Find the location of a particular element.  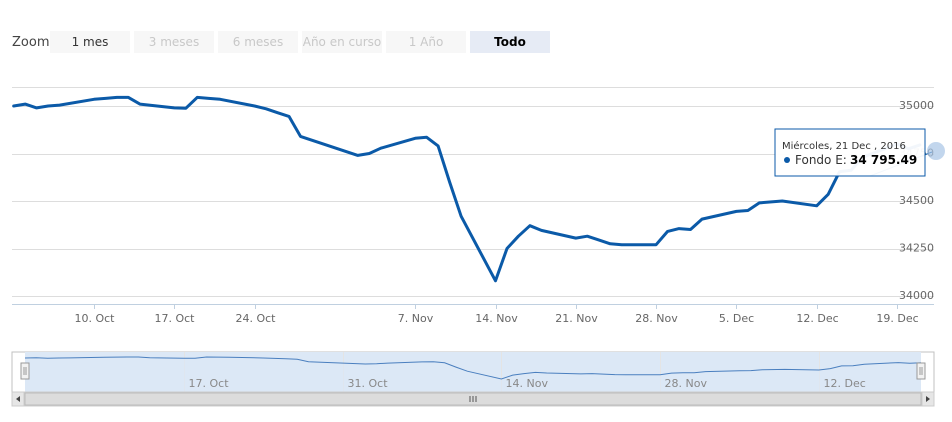

tooltip-box is located at coordinates (850, 152).